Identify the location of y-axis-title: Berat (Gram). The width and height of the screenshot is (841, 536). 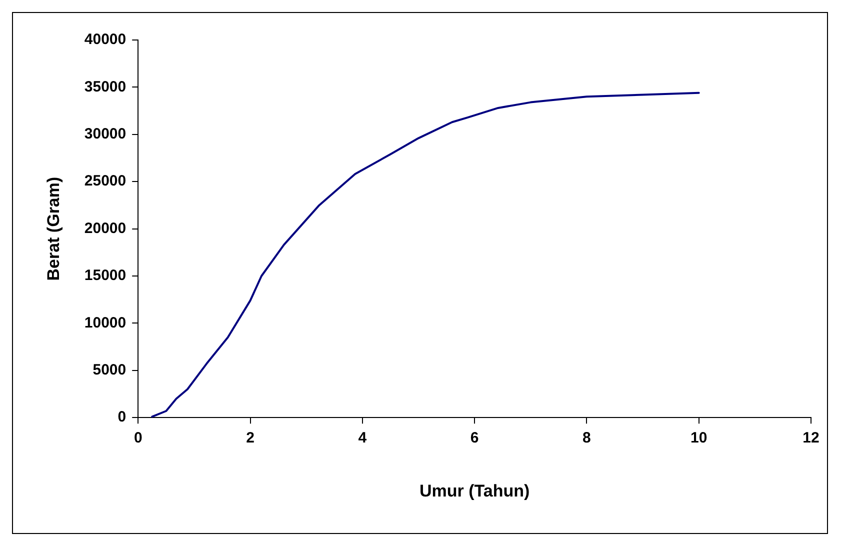
(53, 228).